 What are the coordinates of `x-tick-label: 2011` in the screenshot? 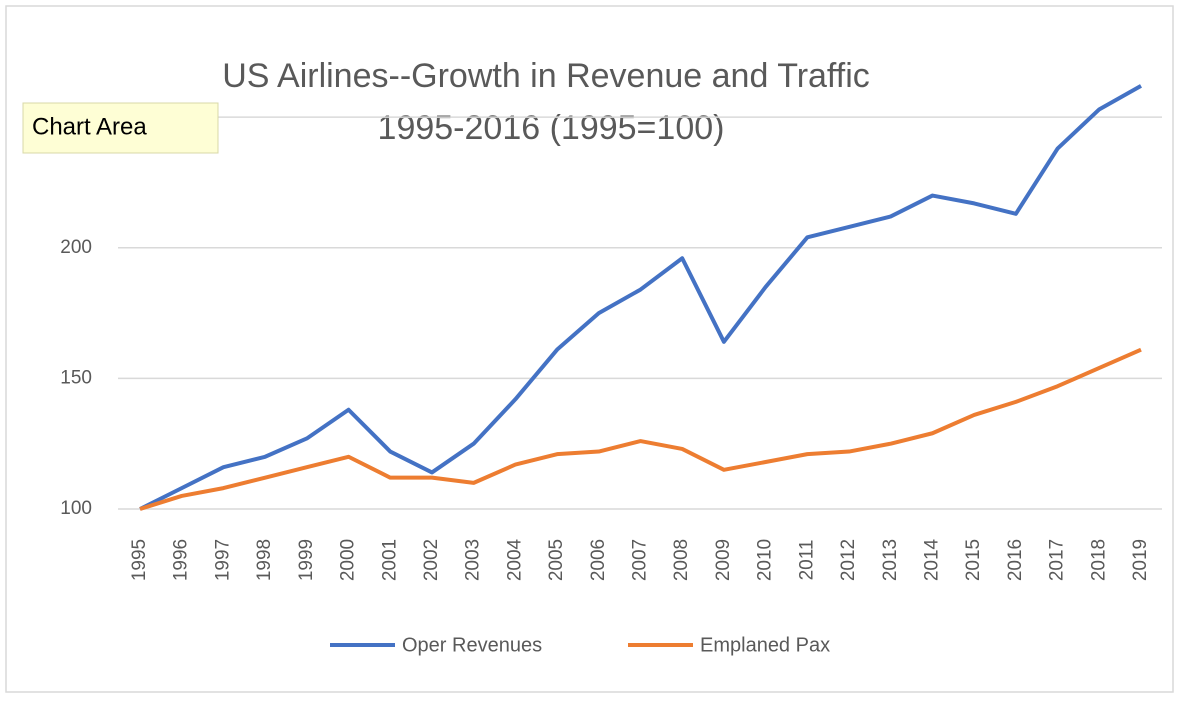 It's located at (806, 560).